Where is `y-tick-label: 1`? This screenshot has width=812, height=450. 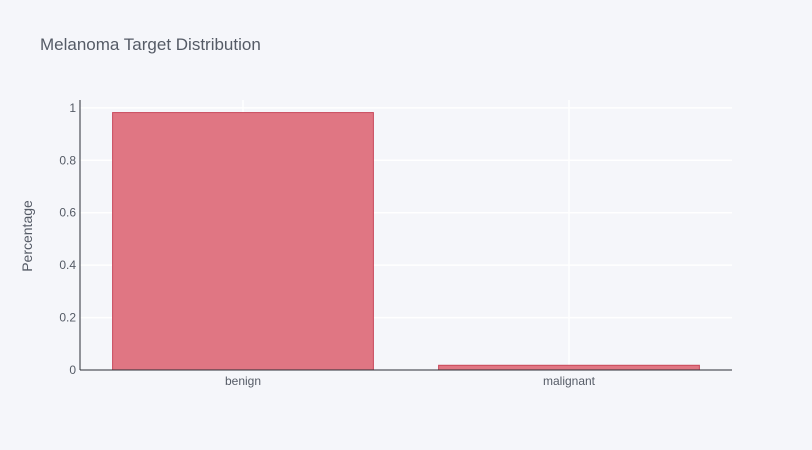
y-tick-label: 1 is located at coordinates (72, 108).